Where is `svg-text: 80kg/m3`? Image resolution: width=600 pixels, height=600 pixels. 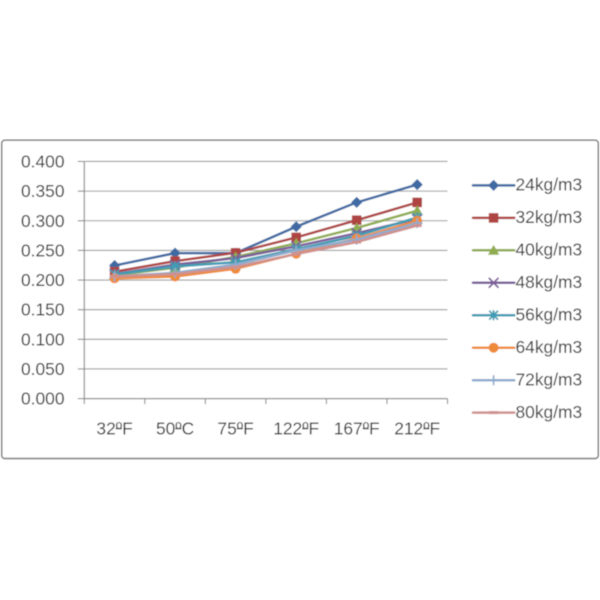
svg-text: 80kg/m3 is located at coordinates (549, 412).